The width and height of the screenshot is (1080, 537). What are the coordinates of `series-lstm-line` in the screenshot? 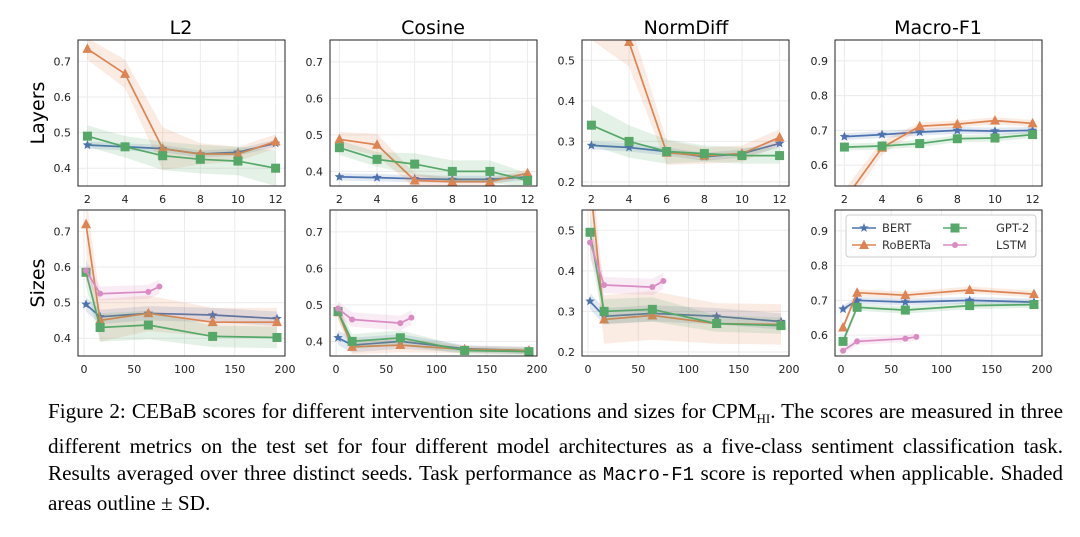 It's located at (122, 282).